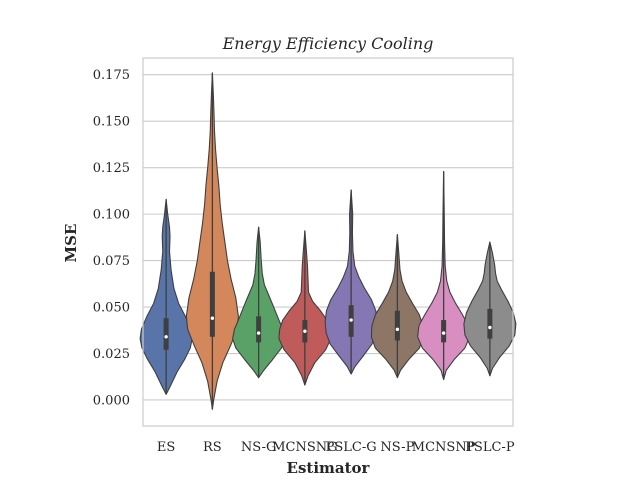 The width and height of the screenshot is (640, 480). What do you see at coordinates (111, 308) in the screenshot?
I see `y-tick-label: 0.050` at bounding box center [111, 308].